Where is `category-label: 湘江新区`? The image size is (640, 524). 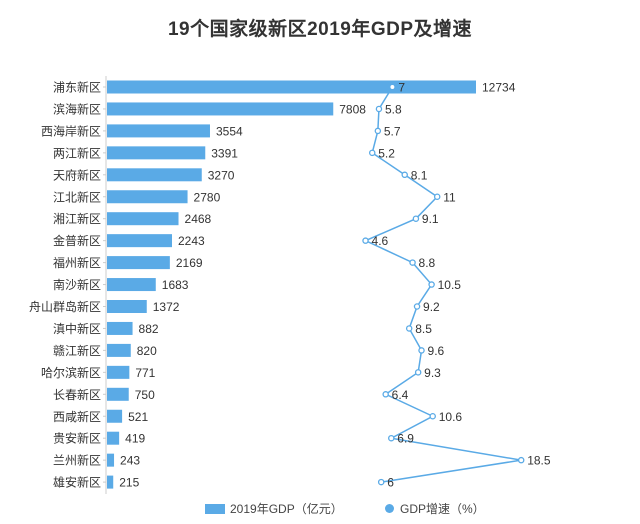 category-label: 湘江新区 is located at coordinates (77, 218).